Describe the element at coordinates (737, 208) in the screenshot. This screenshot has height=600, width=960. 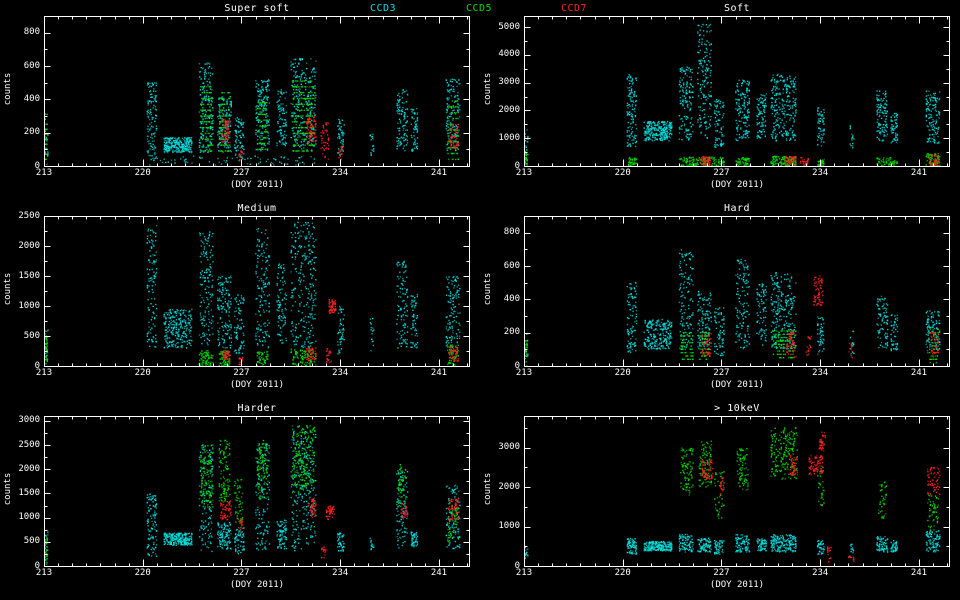
I see `panel-title: Hard` at that location.